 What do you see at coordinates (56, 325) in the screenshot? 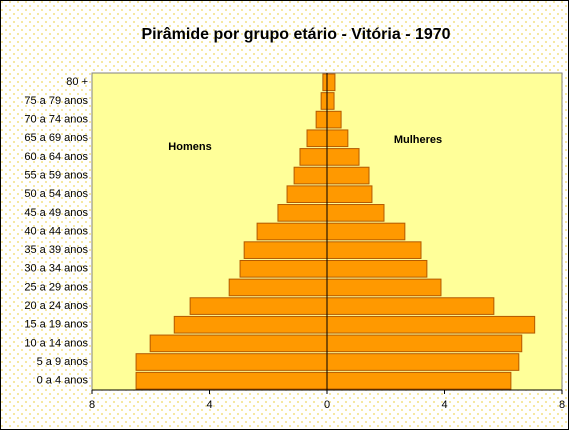
I see `y-tick-label: 15 a 19 anos` at bounding box center [56, 325].